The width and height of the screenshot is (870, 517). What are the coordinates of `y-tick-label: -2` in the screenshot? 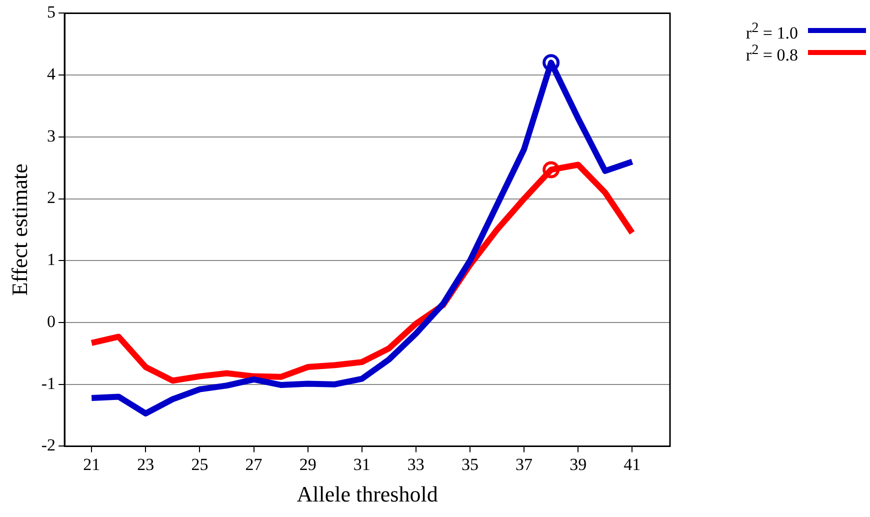 It's located at (48, 445).